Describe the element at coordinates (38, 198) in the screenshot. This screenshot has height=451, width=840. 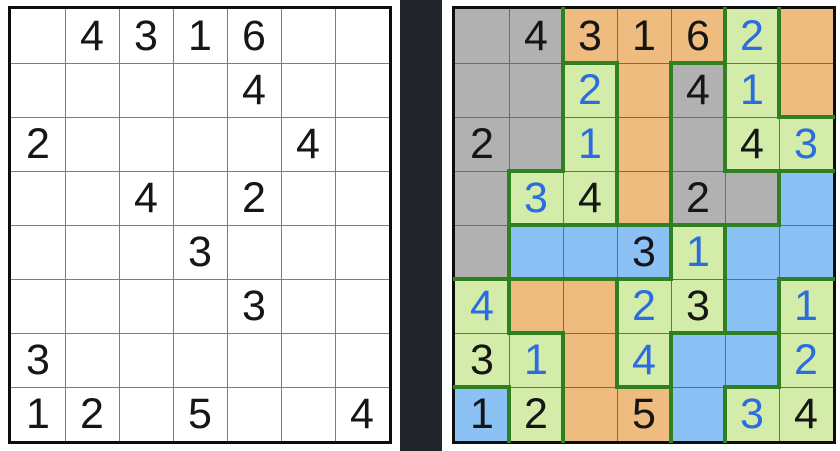
I see `cell-r4c1` at that location.